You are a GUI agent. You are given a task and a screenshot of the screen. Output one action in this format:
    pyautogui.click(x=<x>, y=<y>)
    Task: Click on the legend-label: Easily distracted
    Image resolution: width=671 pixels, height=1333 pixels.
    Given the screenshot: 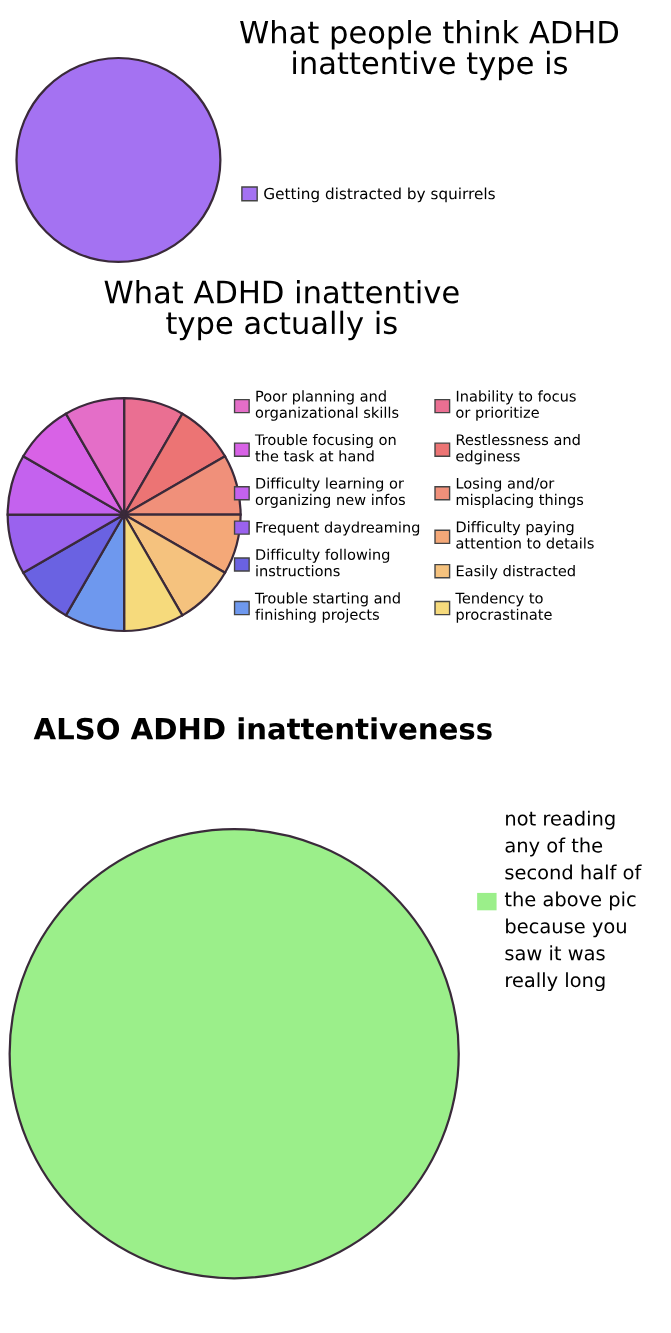 What is the action you would take?
    pyautogui.click(x=515, y=572)
    